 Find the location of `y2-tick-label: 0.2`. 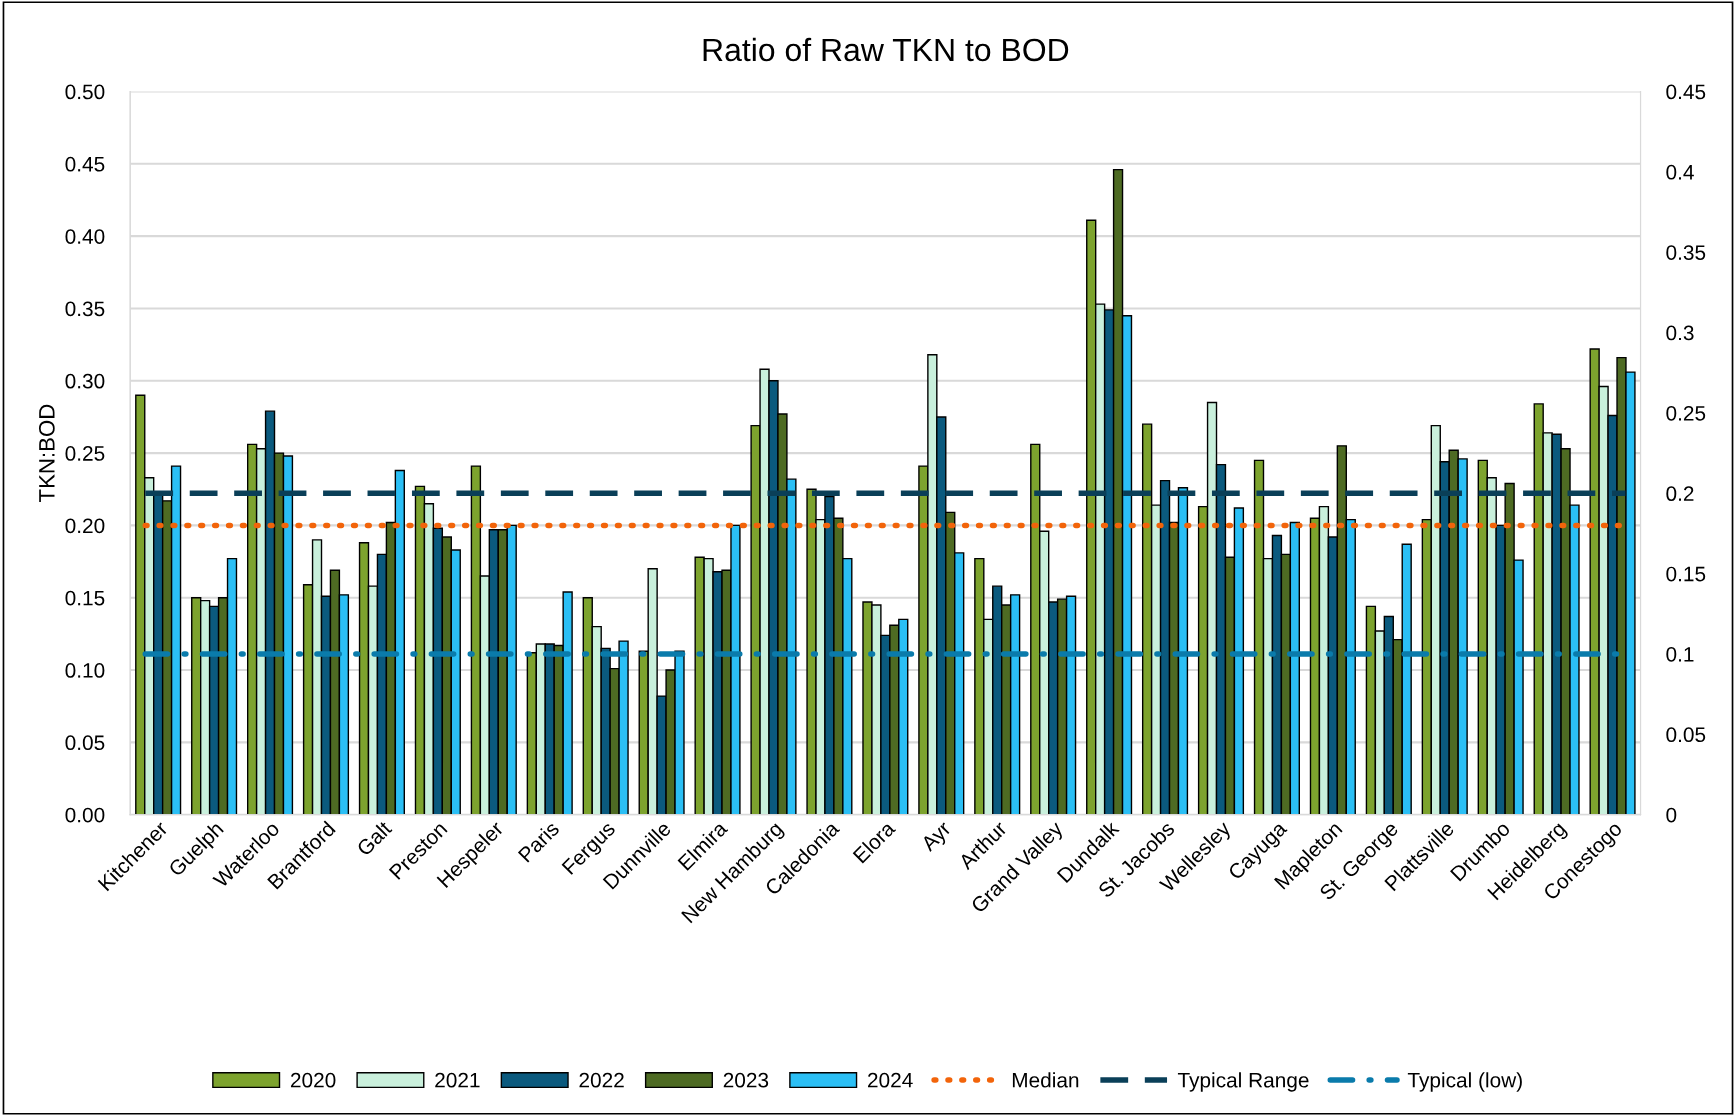

y2-tick-label: 0.2 is located at coordinates (1680, 494).